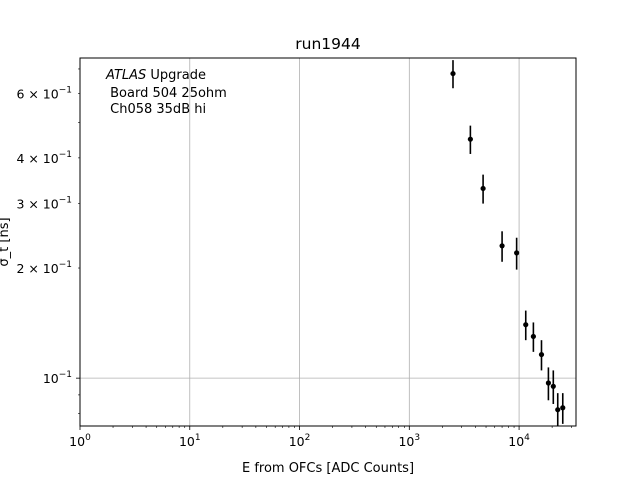 The width and height of the screenshot is (640, 480). What do you see at coordinates (327, 44) in the screenshot?
I see `chart-title: run1944` at bounding box center [327, 44].